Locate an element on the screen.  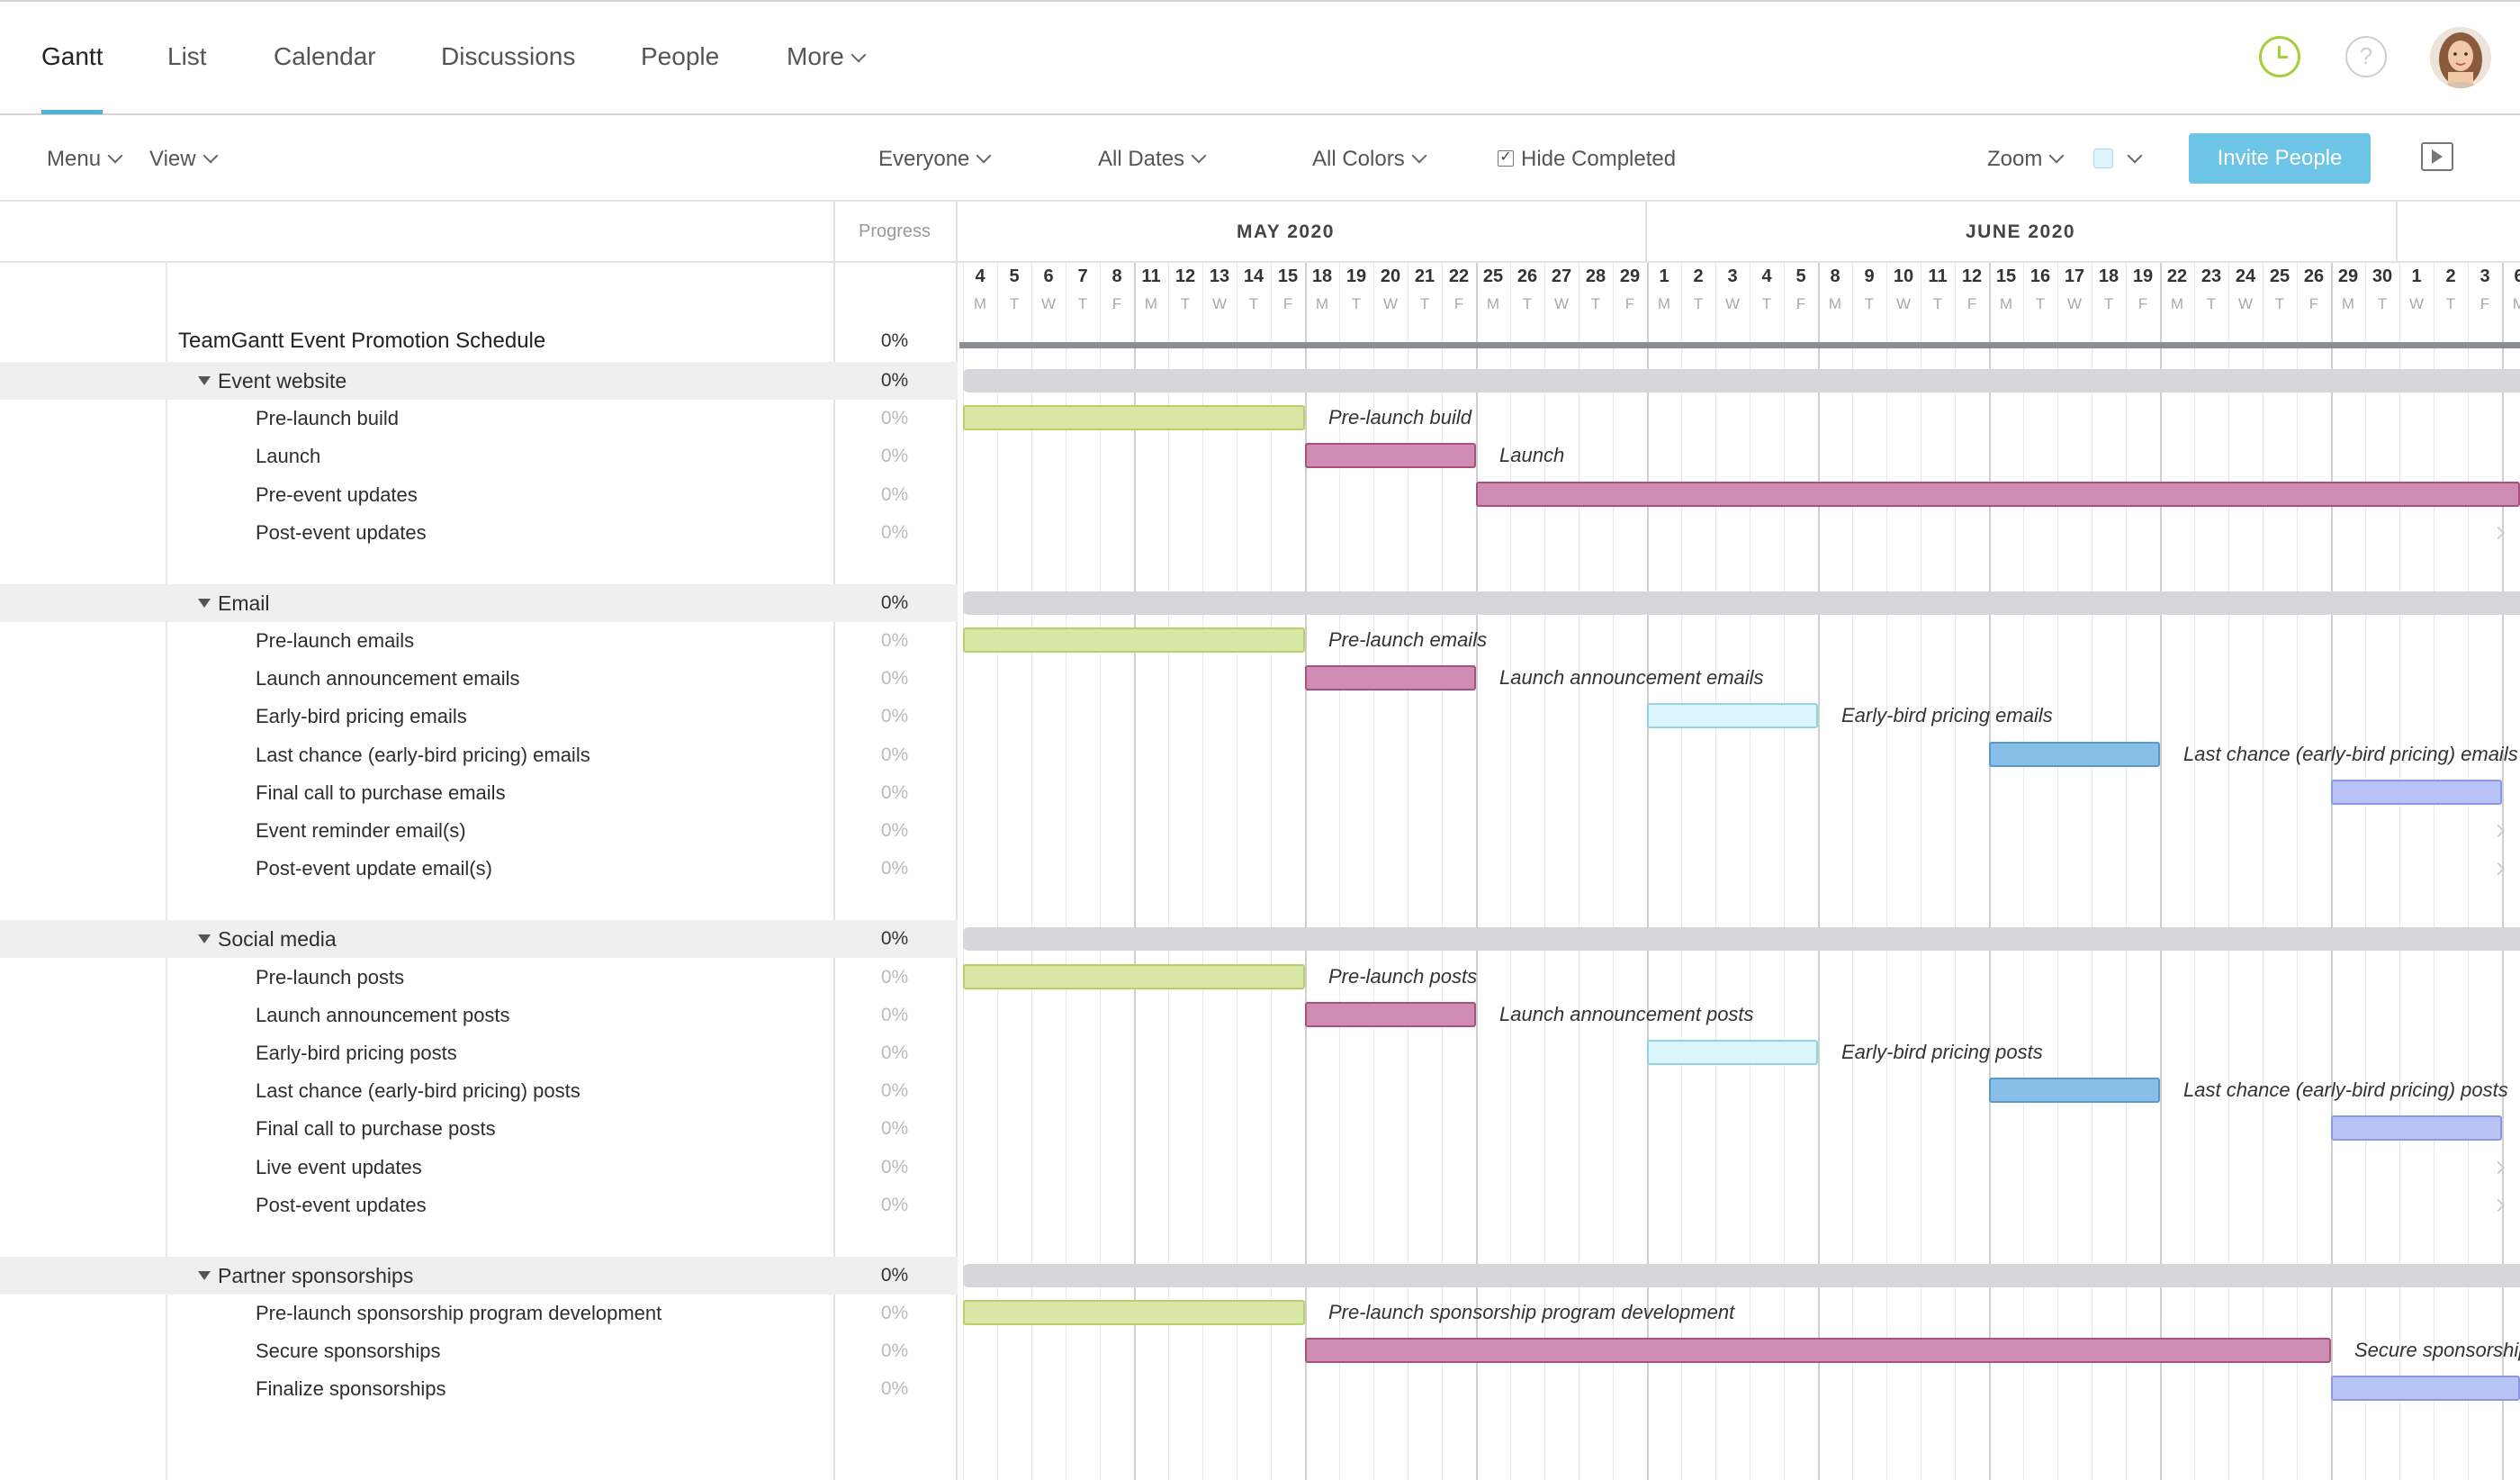
task-name: Pre-event updates is located at coordinates (337, 494).